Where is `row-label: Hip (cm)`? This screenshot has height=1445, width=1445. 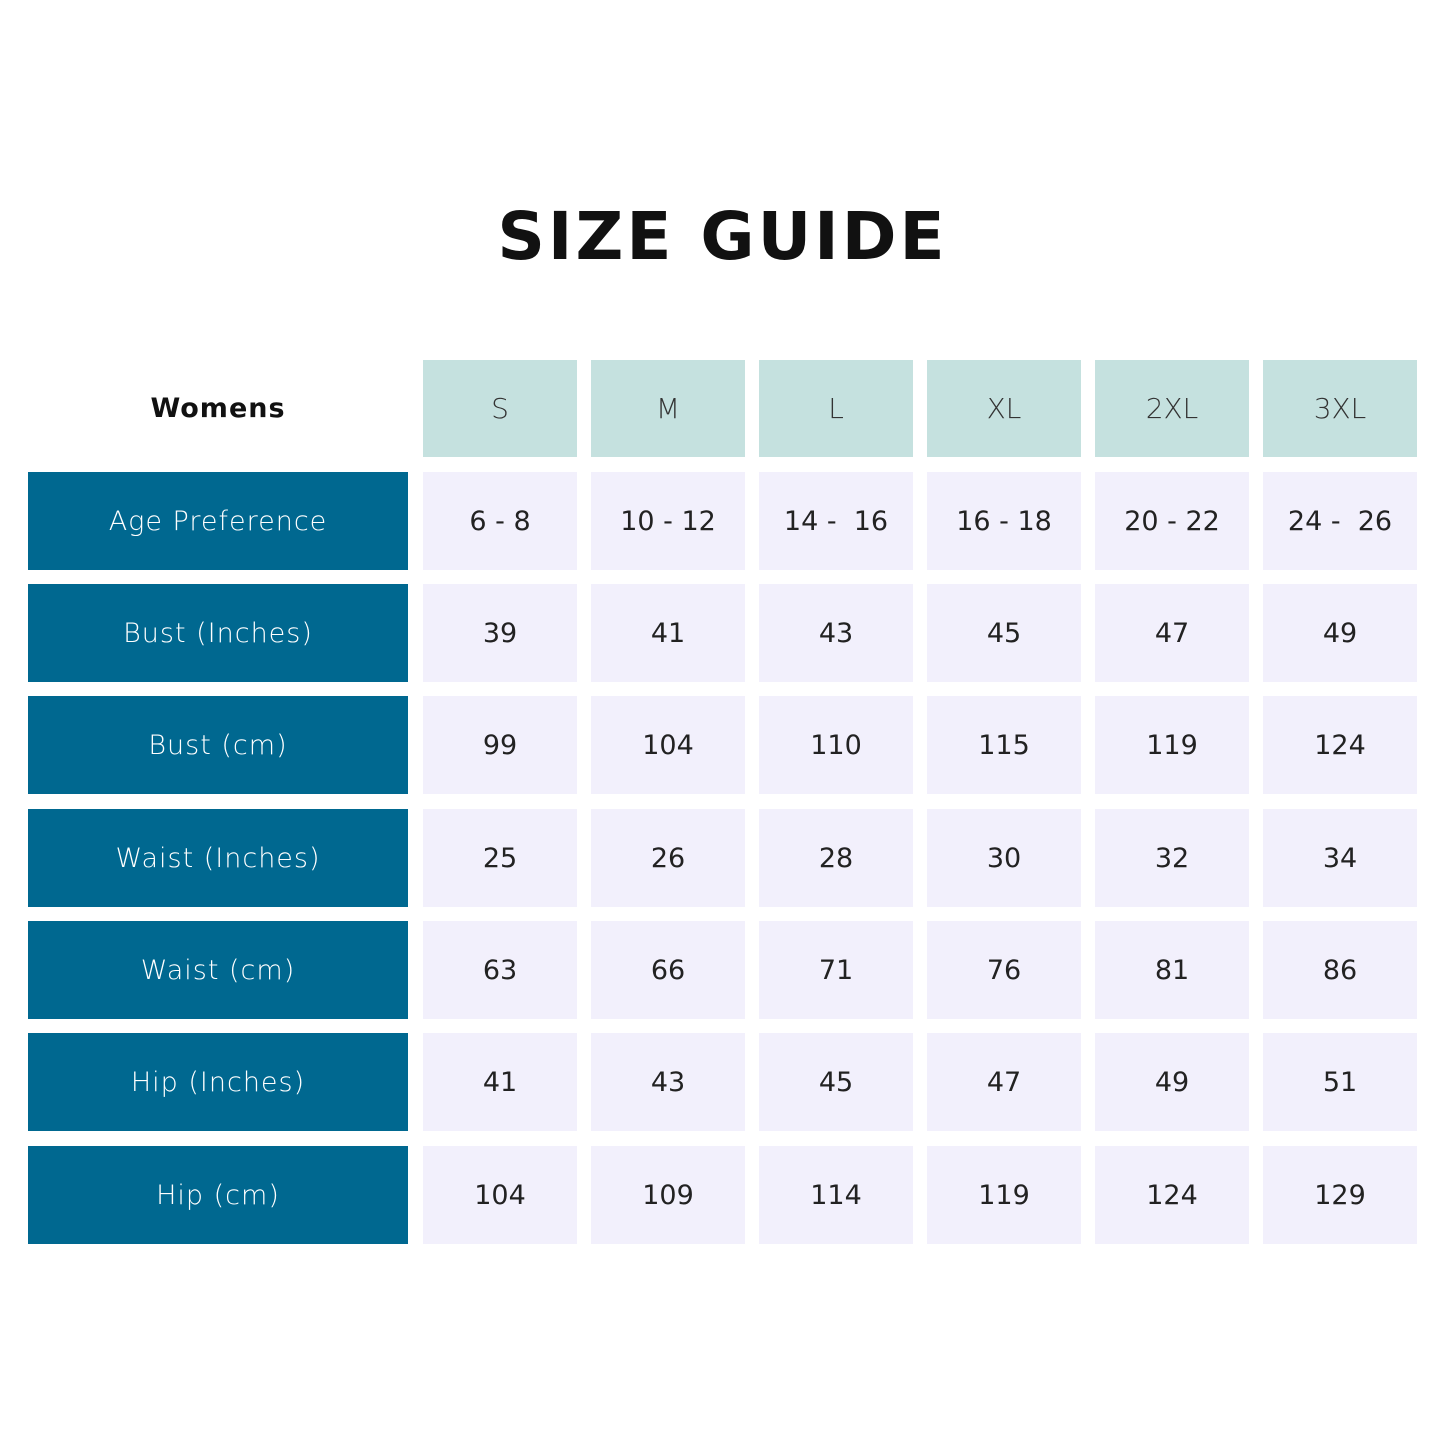 row-label: Hip (cm) is located at coordinates (218, 1195).